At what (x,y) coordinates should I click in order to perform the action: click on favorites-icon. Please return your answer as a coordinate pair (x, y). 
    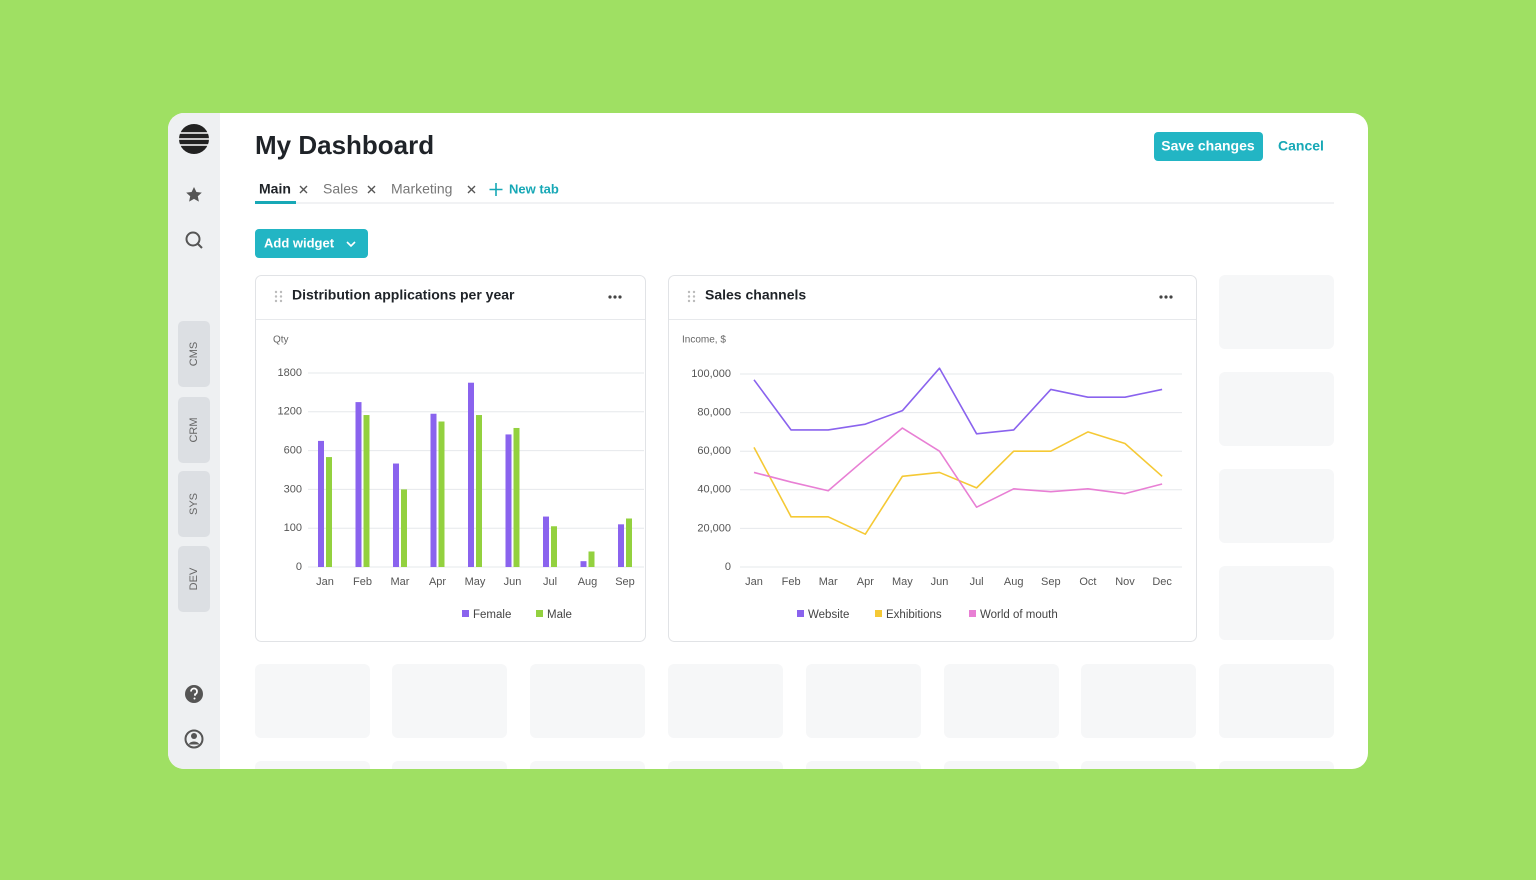
    Looking at the image, I should click on (194, 194).